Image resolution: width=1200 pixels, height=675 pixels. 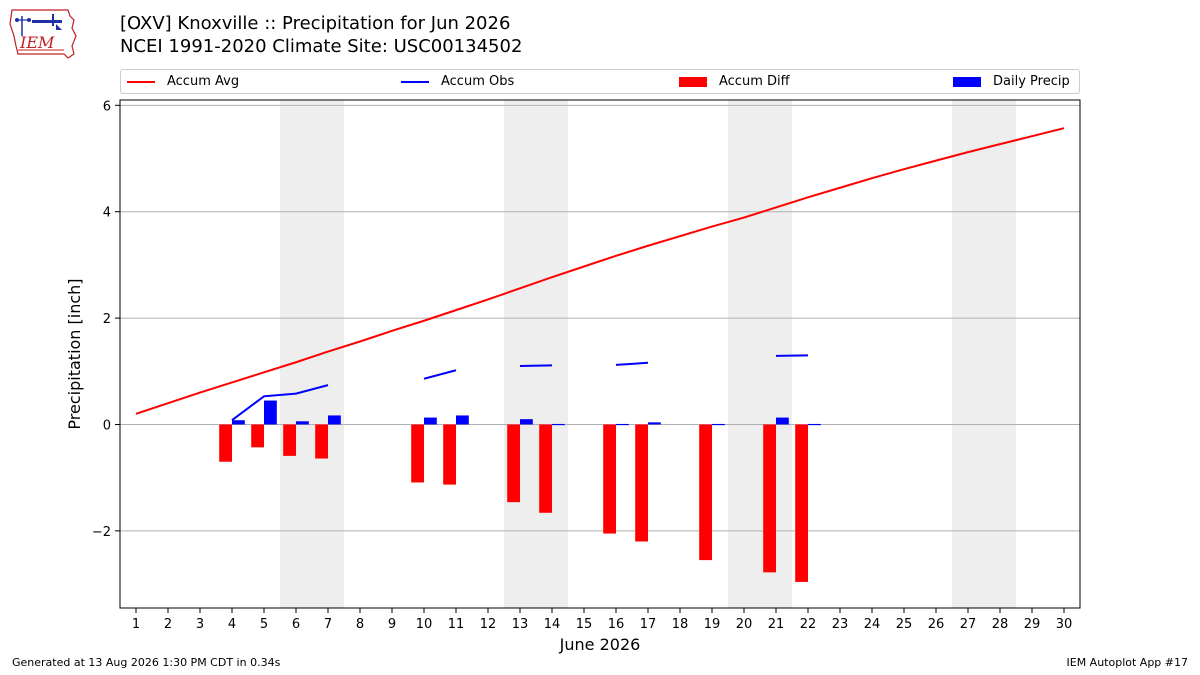 I want to click on x-tick-label: 11, so click(x=456, y=624).